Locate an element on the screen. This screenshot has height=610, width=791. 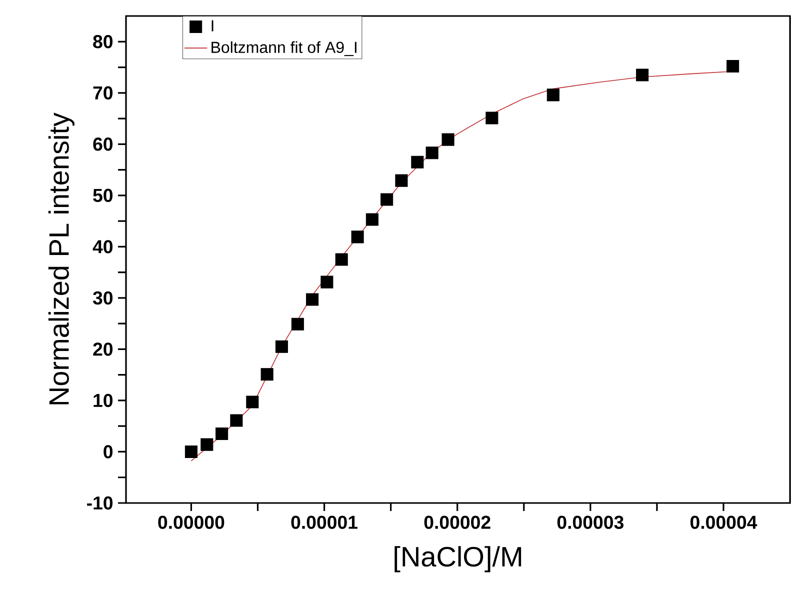
y-tick-label: 10 is located at coordinates (103, 401).